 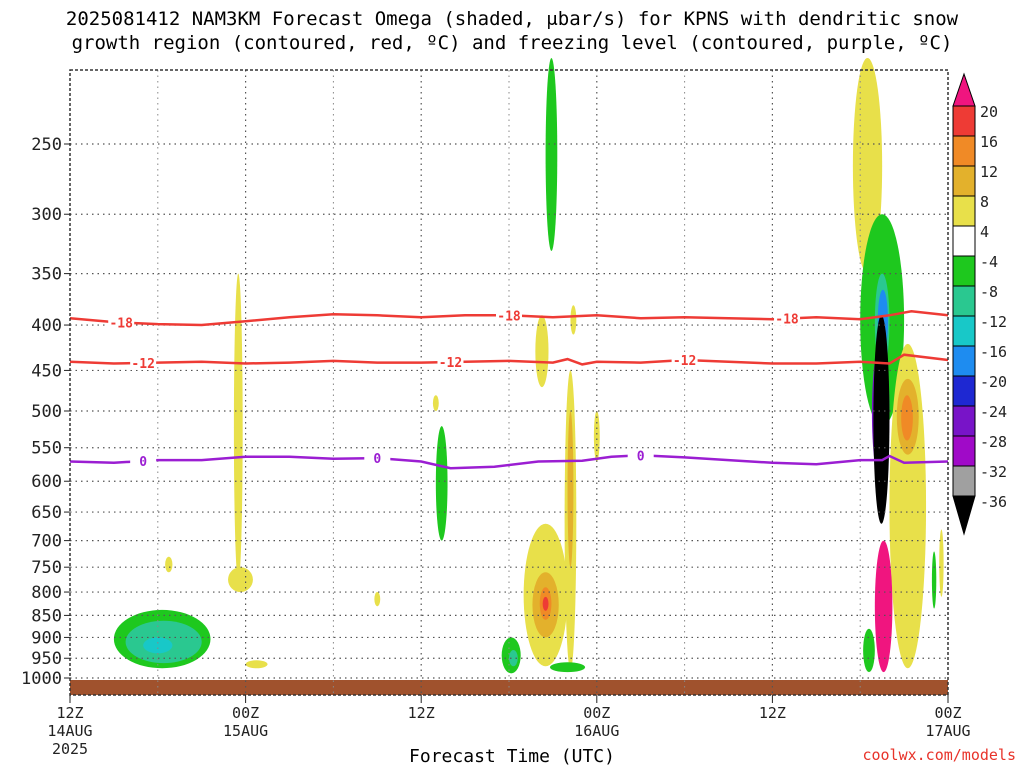 What do you see at coordinates (993, 472) in the screenshot?
I see `colorbar-label: -32` at bounding box center [993, 472].